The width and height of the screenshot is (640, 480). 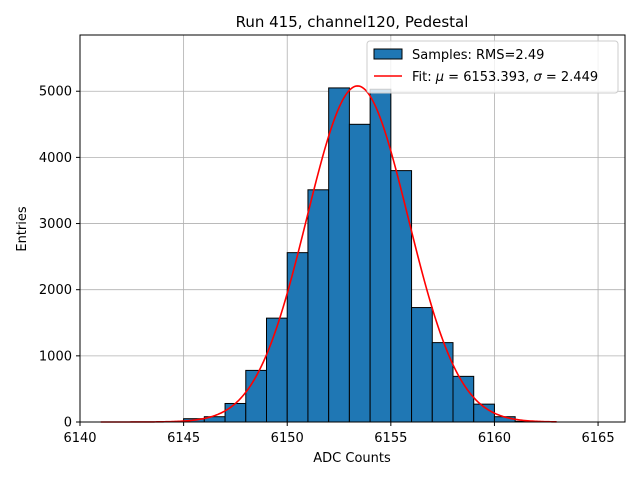 What do you see at coordinates (352, 22) in the screenshot?
I see `chart-title: Run 415, channel120, Pedestal` at bounding box center [352, 22].